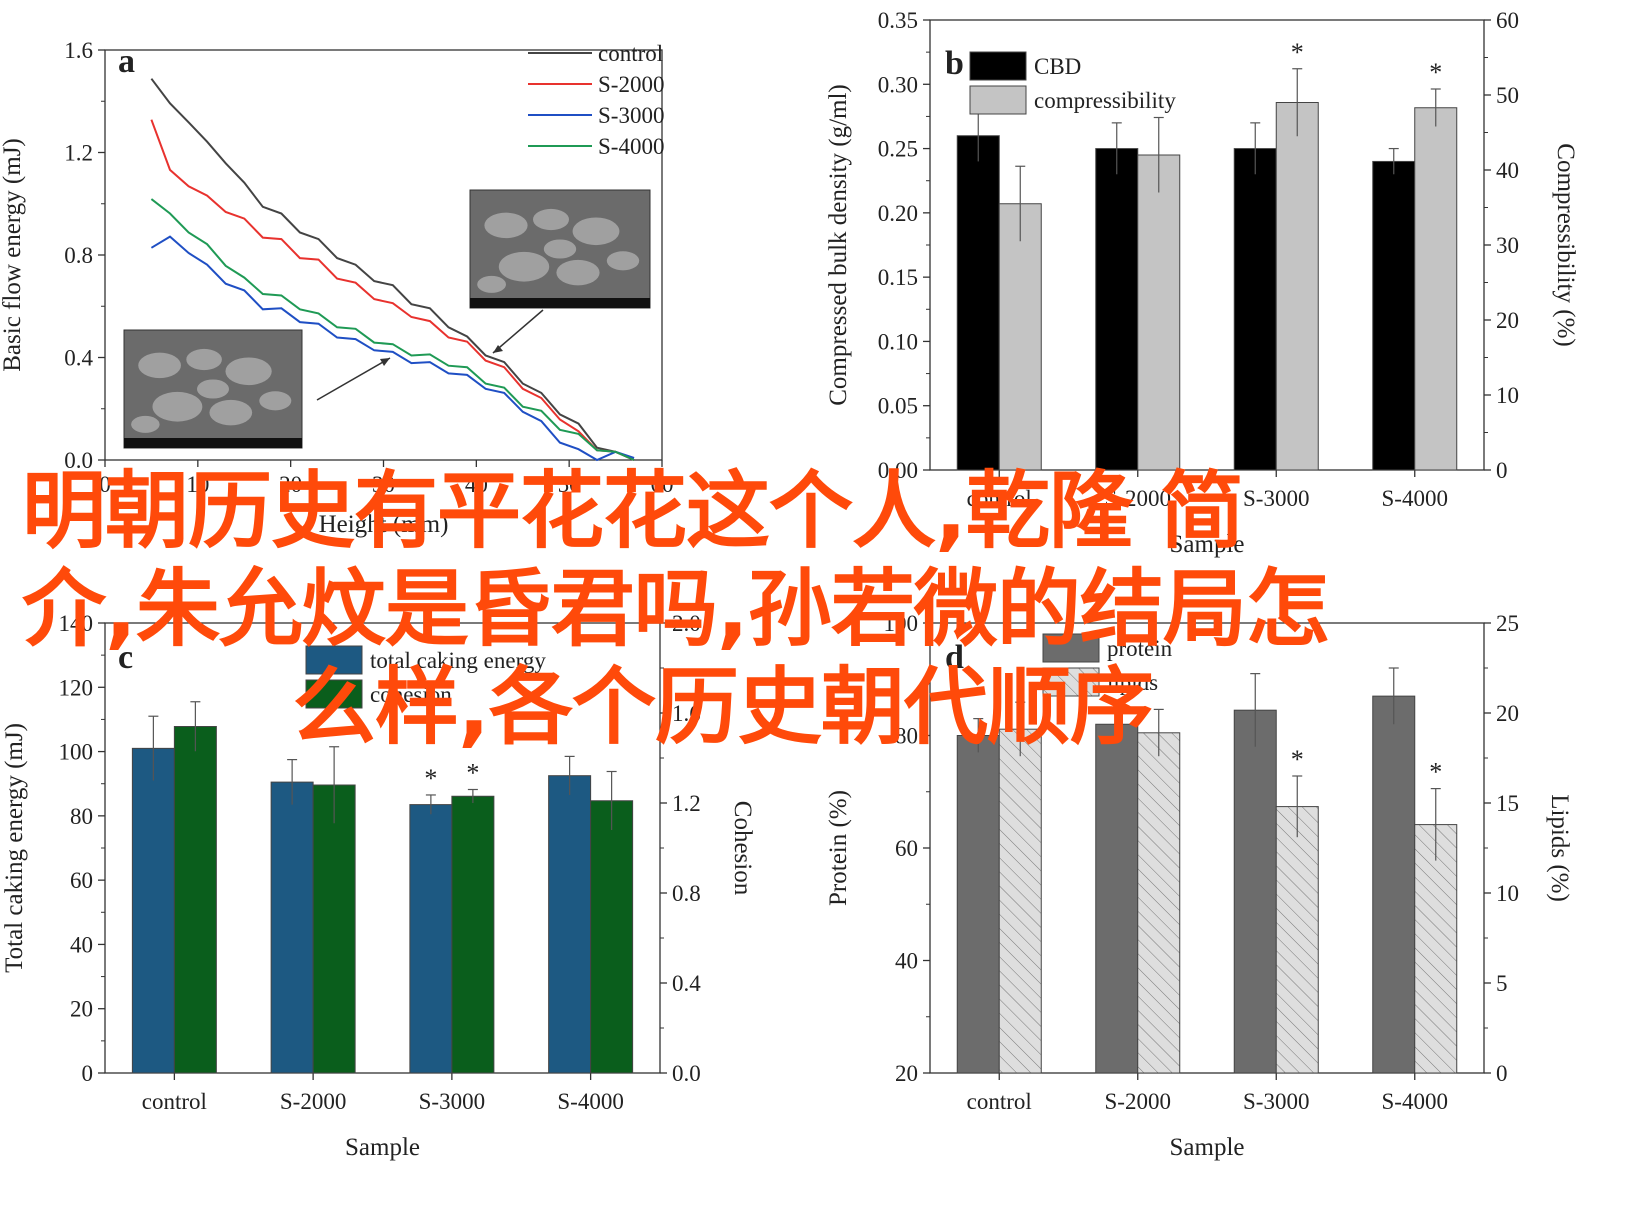 This screenshot has height=1226, width=1649. Describe the element at coordinates (742, 848) in the screenshot. I see `panel-c-y2label: Cohesion` at that location.